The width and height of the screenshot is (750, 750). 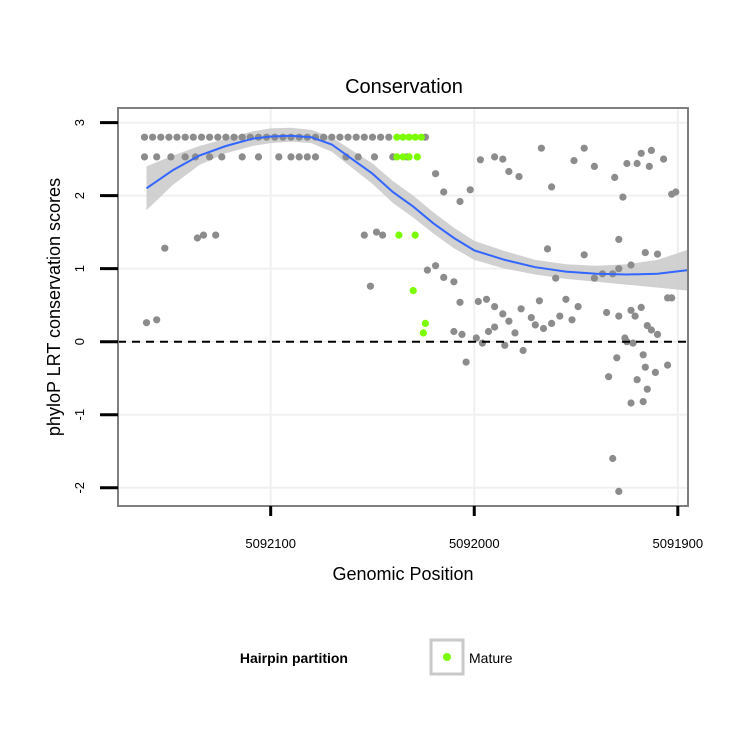 I want to click on x-tick-label-1: 5092000, so click(x=474, y=543).